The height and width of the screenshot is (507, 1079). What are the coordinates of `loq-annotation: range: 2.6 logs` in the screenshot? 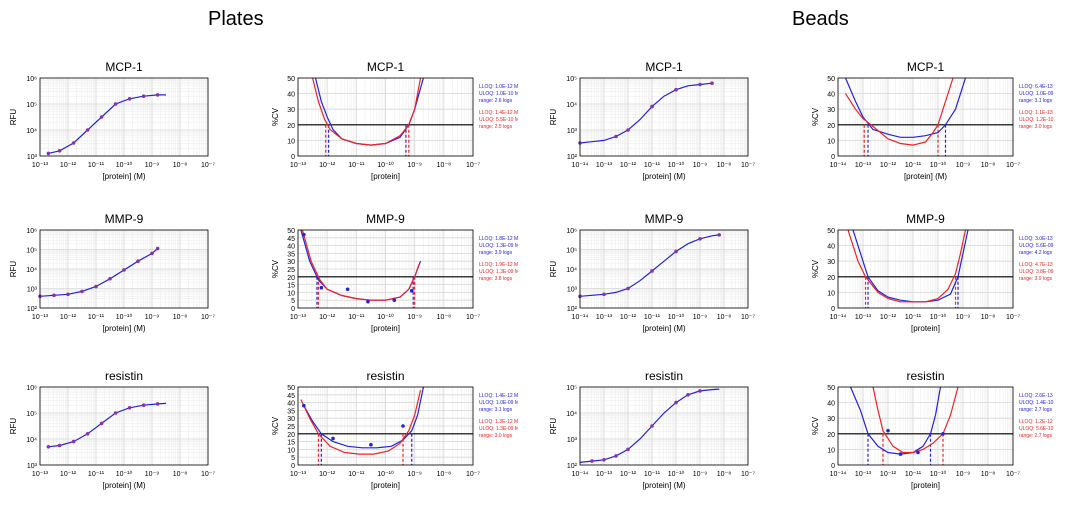 It's located at (496, 101).